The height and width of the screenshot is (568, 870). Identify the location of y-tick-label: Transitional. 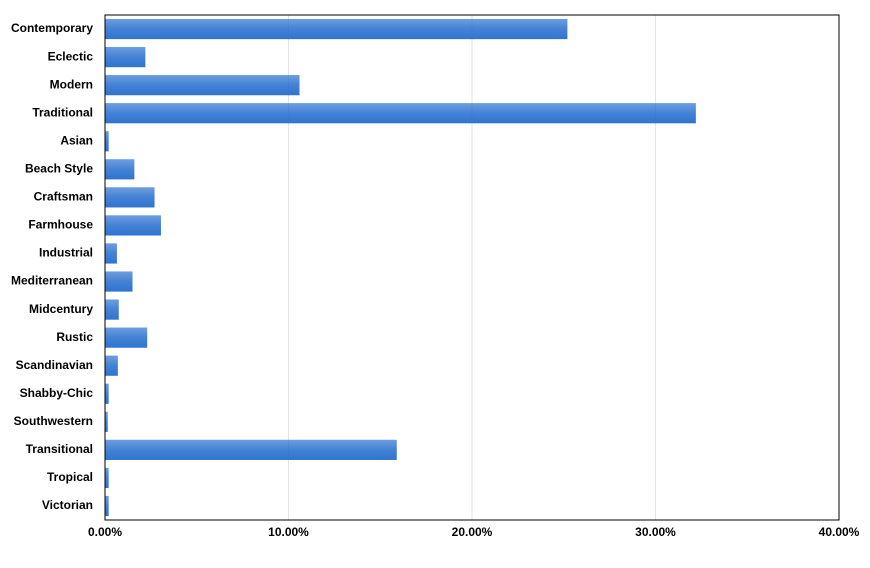
(59, 449).